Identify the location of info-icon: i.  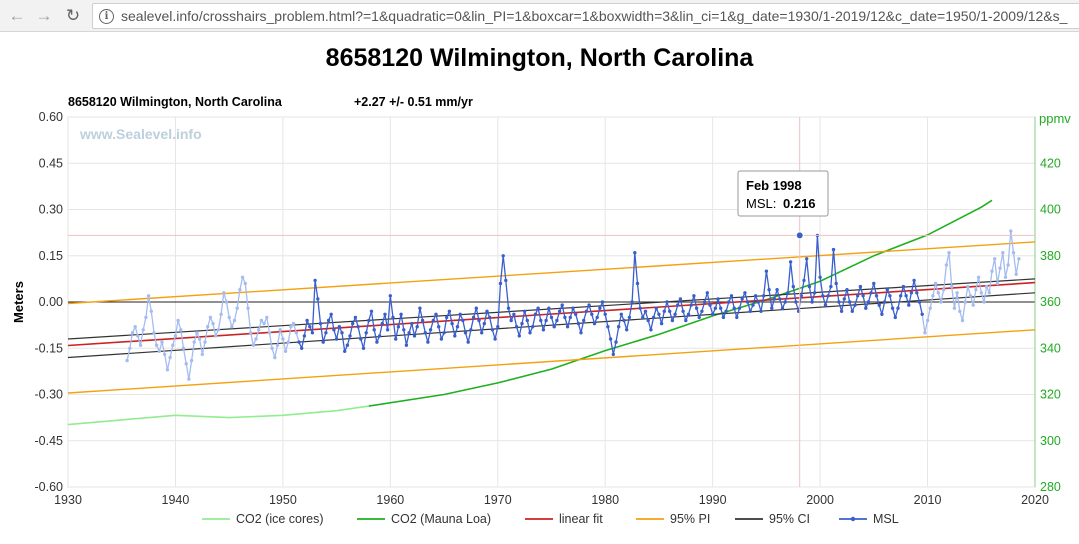
(106, 16).